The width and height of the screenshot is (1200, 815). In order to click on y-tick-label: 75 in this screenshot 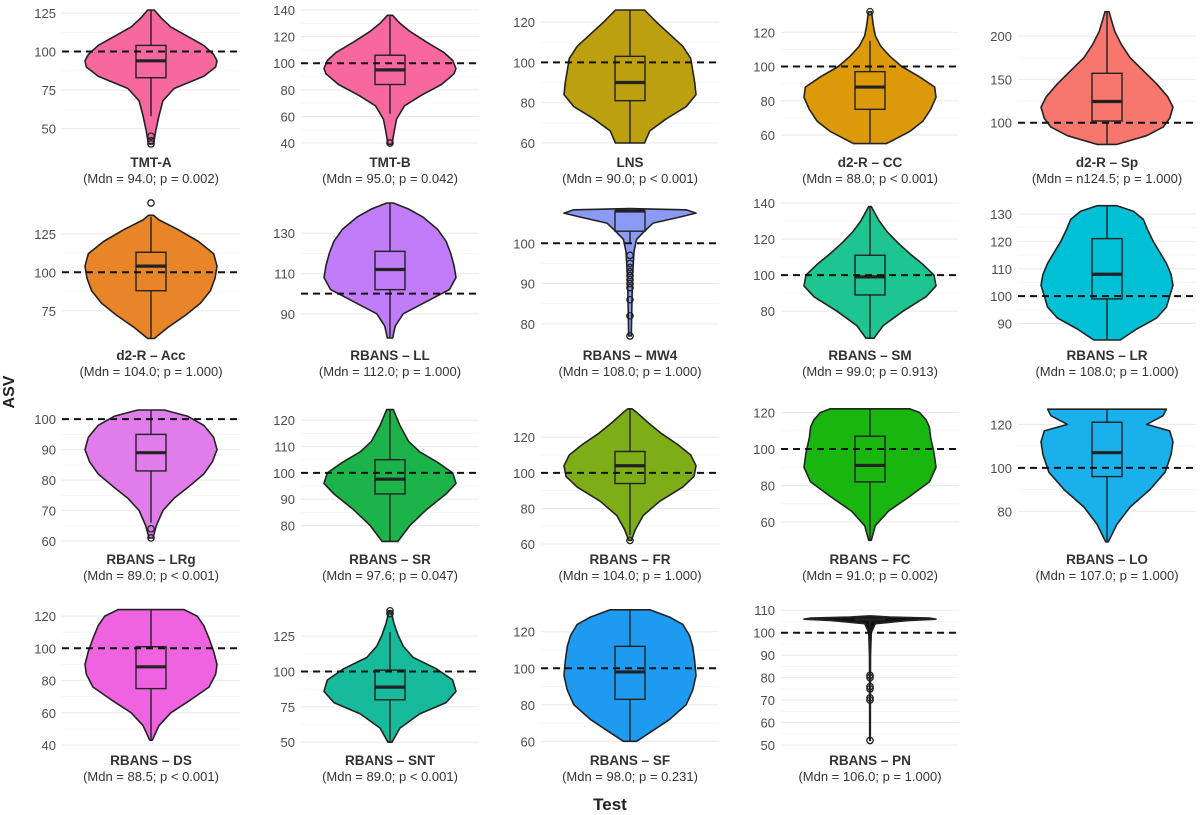, I will do `click(49, 90)`.